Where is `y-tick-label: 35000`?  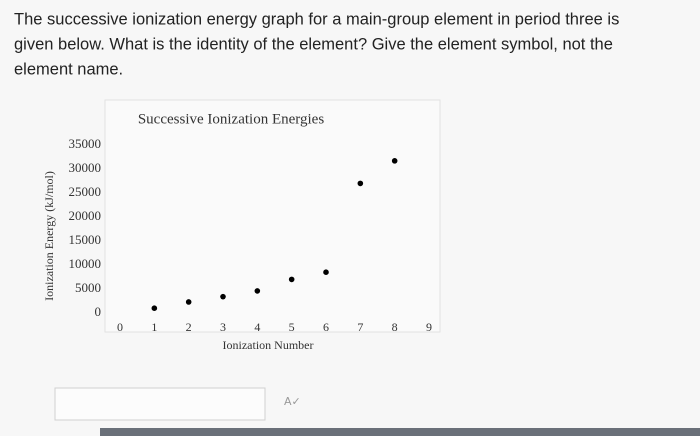
y-tick-label: 35000 is located at coordinates (85, 143).